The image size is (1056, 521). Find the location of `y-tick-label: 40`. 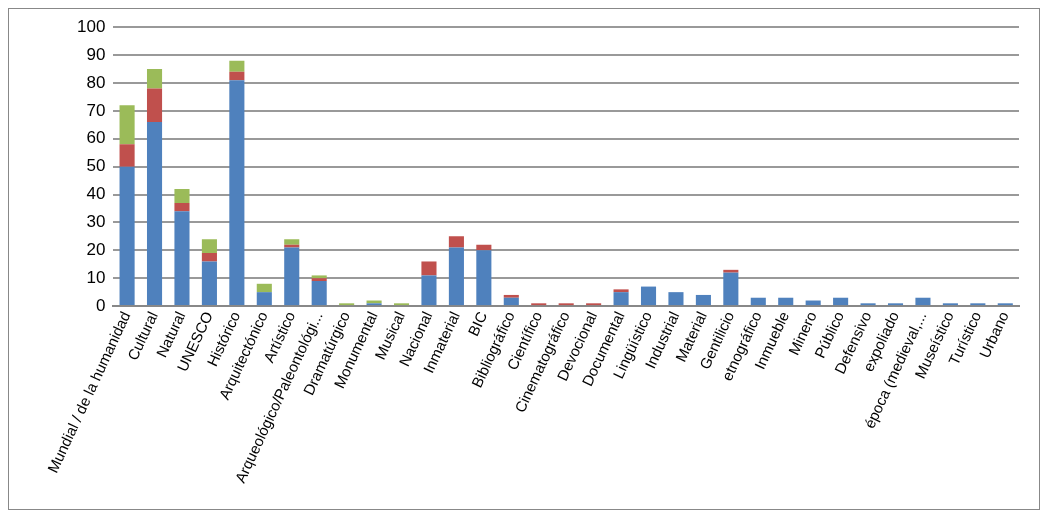

y-tick-label: 40 is located at coordinates (96, 194).